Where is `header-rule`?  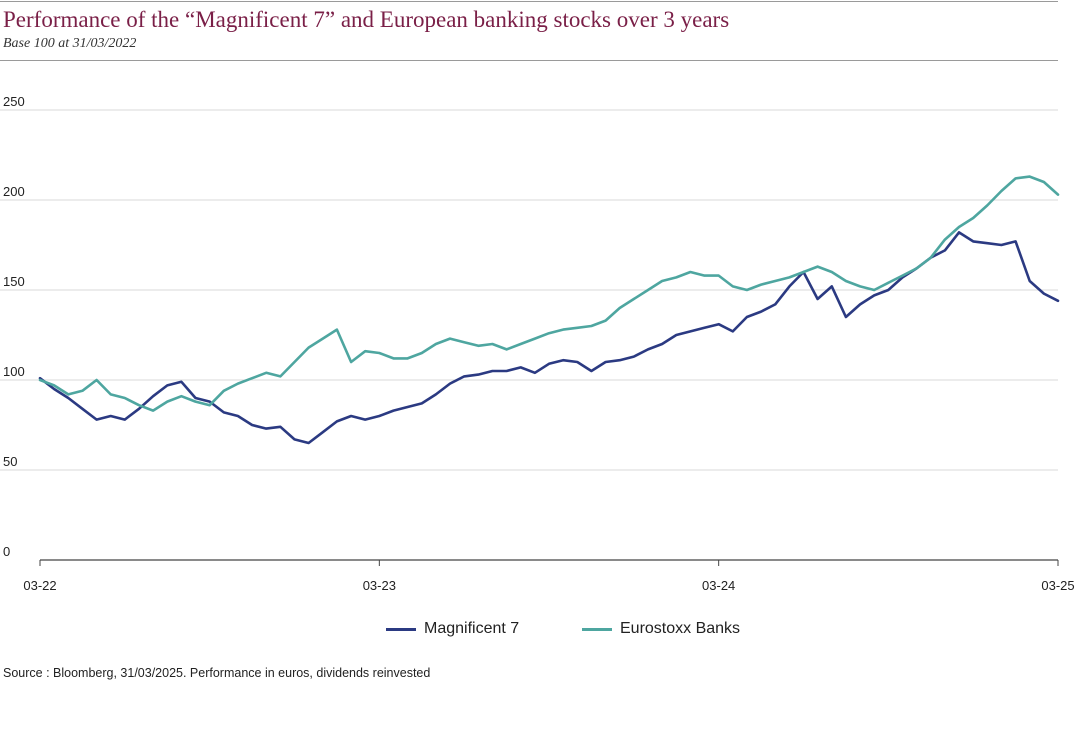
header-rule is located at coordinates (529, 60).